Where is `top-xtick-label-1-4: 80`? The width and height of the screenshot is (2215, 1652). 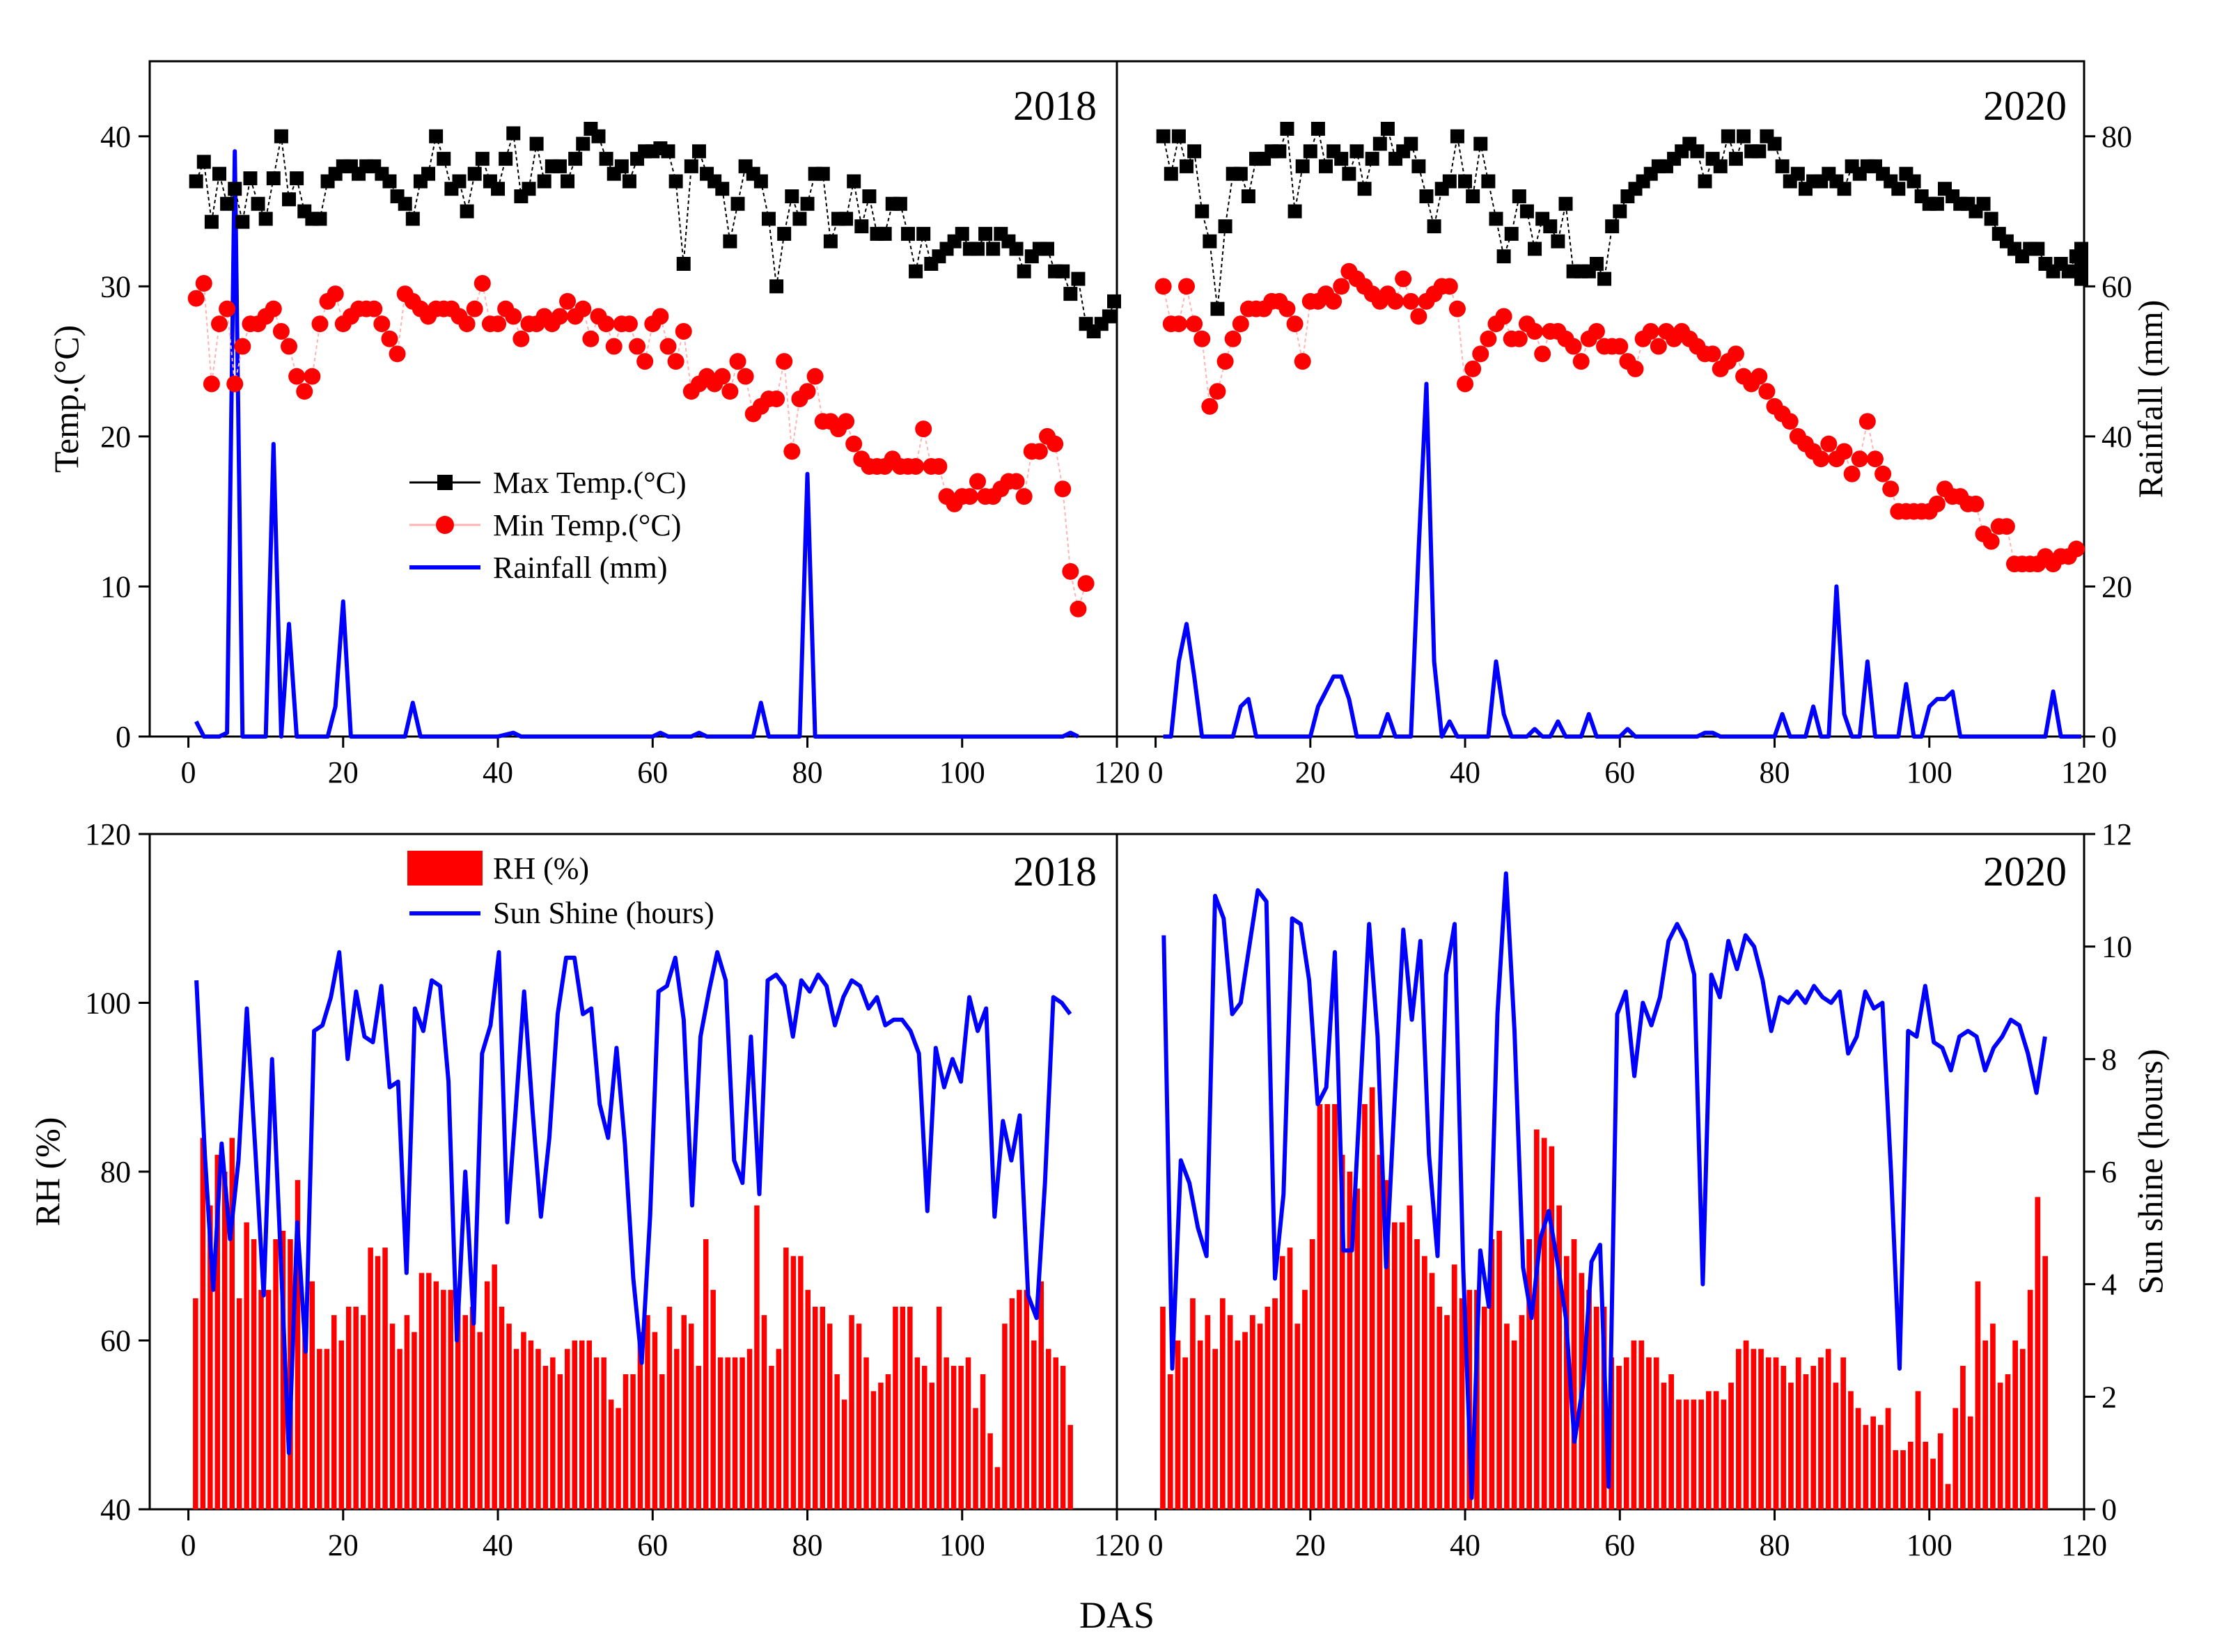
top-xtick-label-1-4: 80 is located at coordinates (1775, 772).